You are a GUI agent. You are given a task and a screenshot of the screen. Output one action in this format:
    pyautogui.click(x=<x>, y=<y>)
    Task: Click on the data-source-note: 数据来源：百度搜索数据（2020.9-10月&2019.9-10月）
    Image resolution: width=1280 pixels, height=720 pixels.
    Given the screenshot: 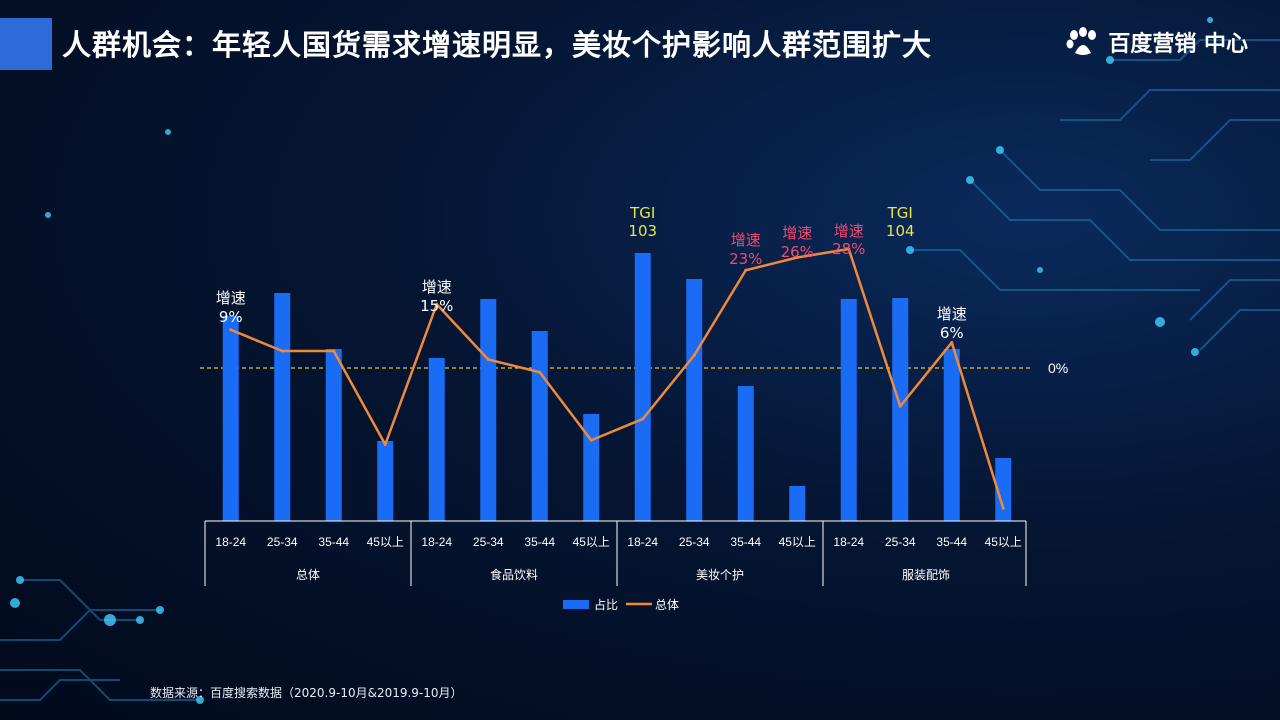 What is the action you would take?
    pyautogui.click(x=306, y=693)
    